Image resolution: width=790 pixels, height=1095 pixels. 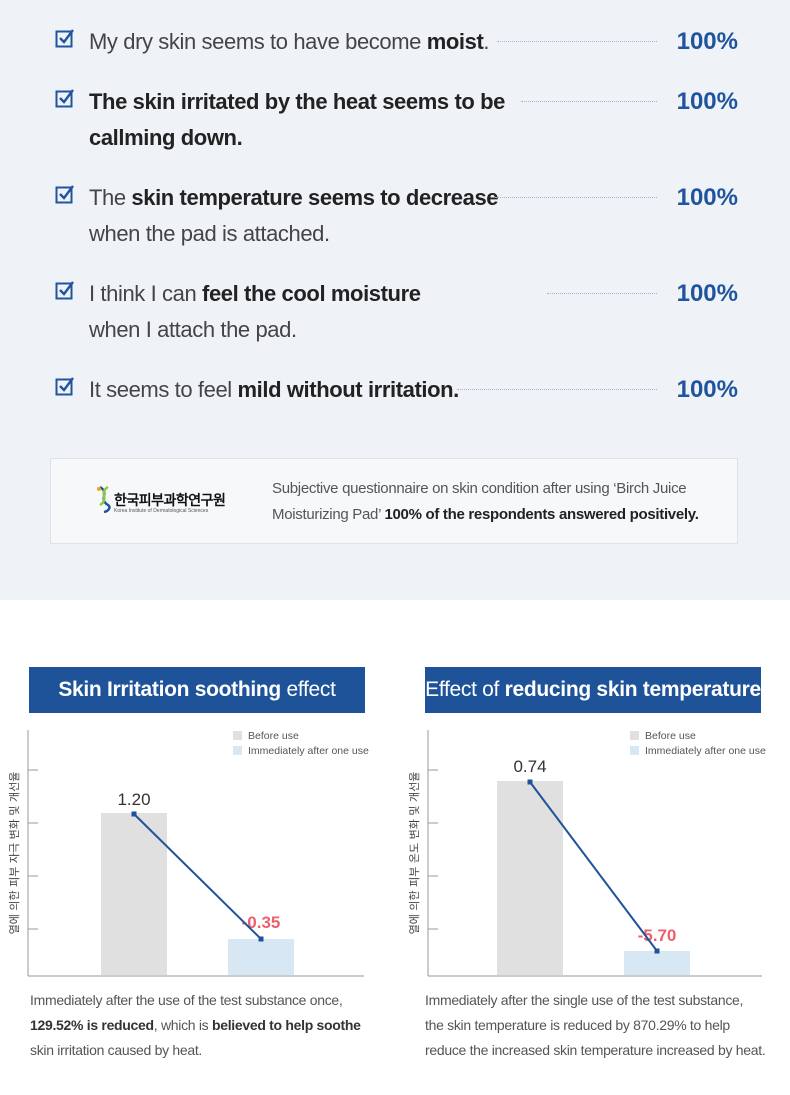 I want to click on survey-item-text: My dry skin seems to have become moist., so click(x=289, y=41).